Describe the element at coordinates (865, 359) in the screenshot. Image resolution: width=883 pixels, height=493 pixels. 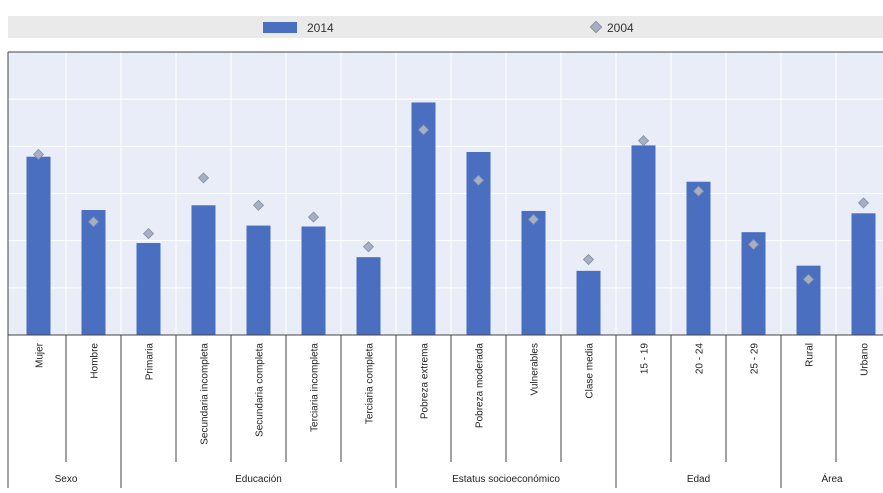
I see `x-tick-label: Urbano` at that location.